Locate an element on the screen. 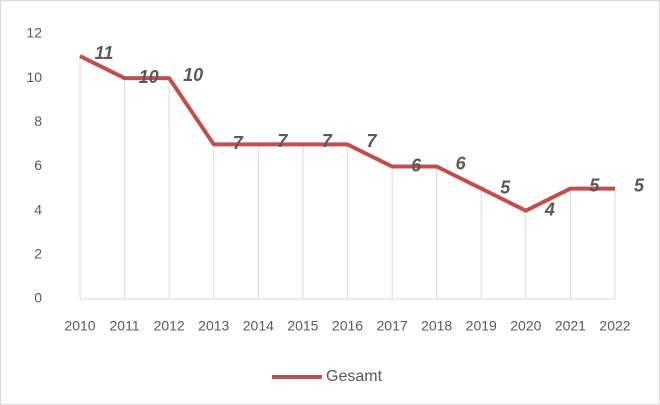  x-tick-label: 2020 is located at coordinates (525, 326).